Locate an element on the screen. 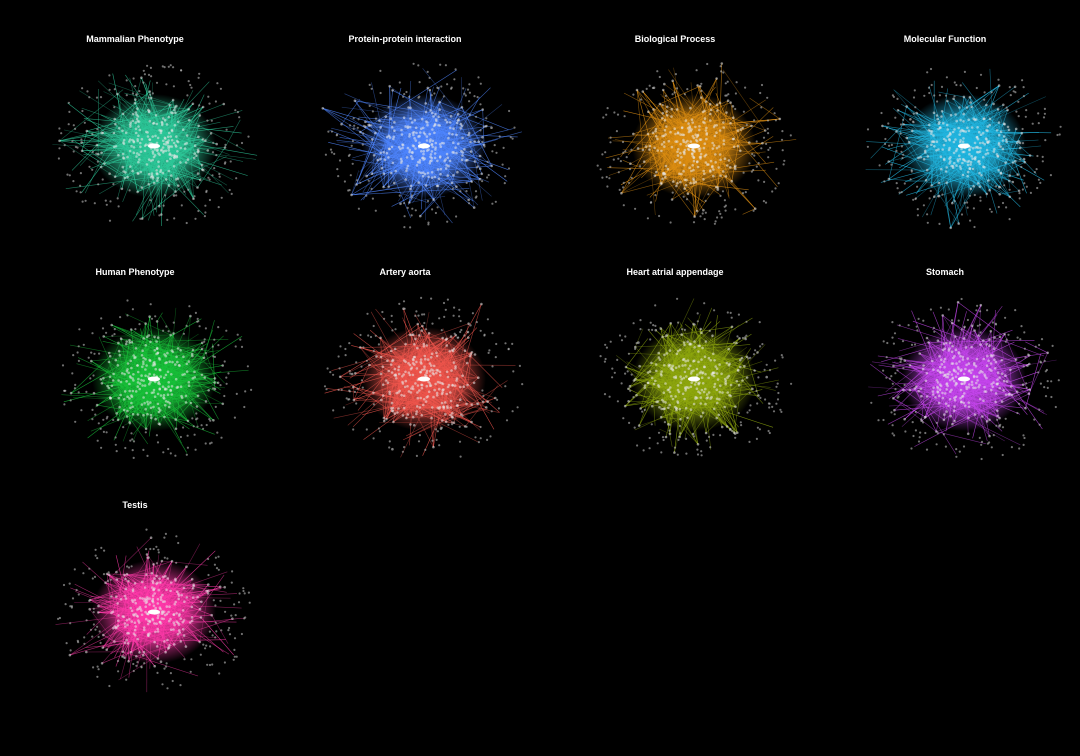 The image size is (1080, 756). panel-biological-process: Biological Process is located at coordinates (675, 116).